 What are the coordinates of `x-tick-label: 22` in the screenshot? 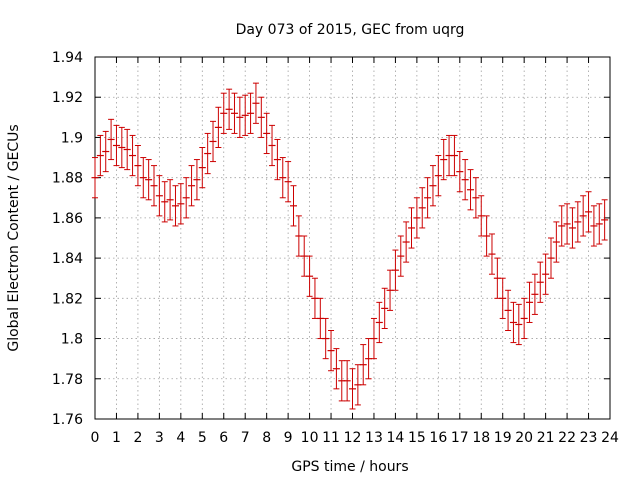 It's located at (567, 438).